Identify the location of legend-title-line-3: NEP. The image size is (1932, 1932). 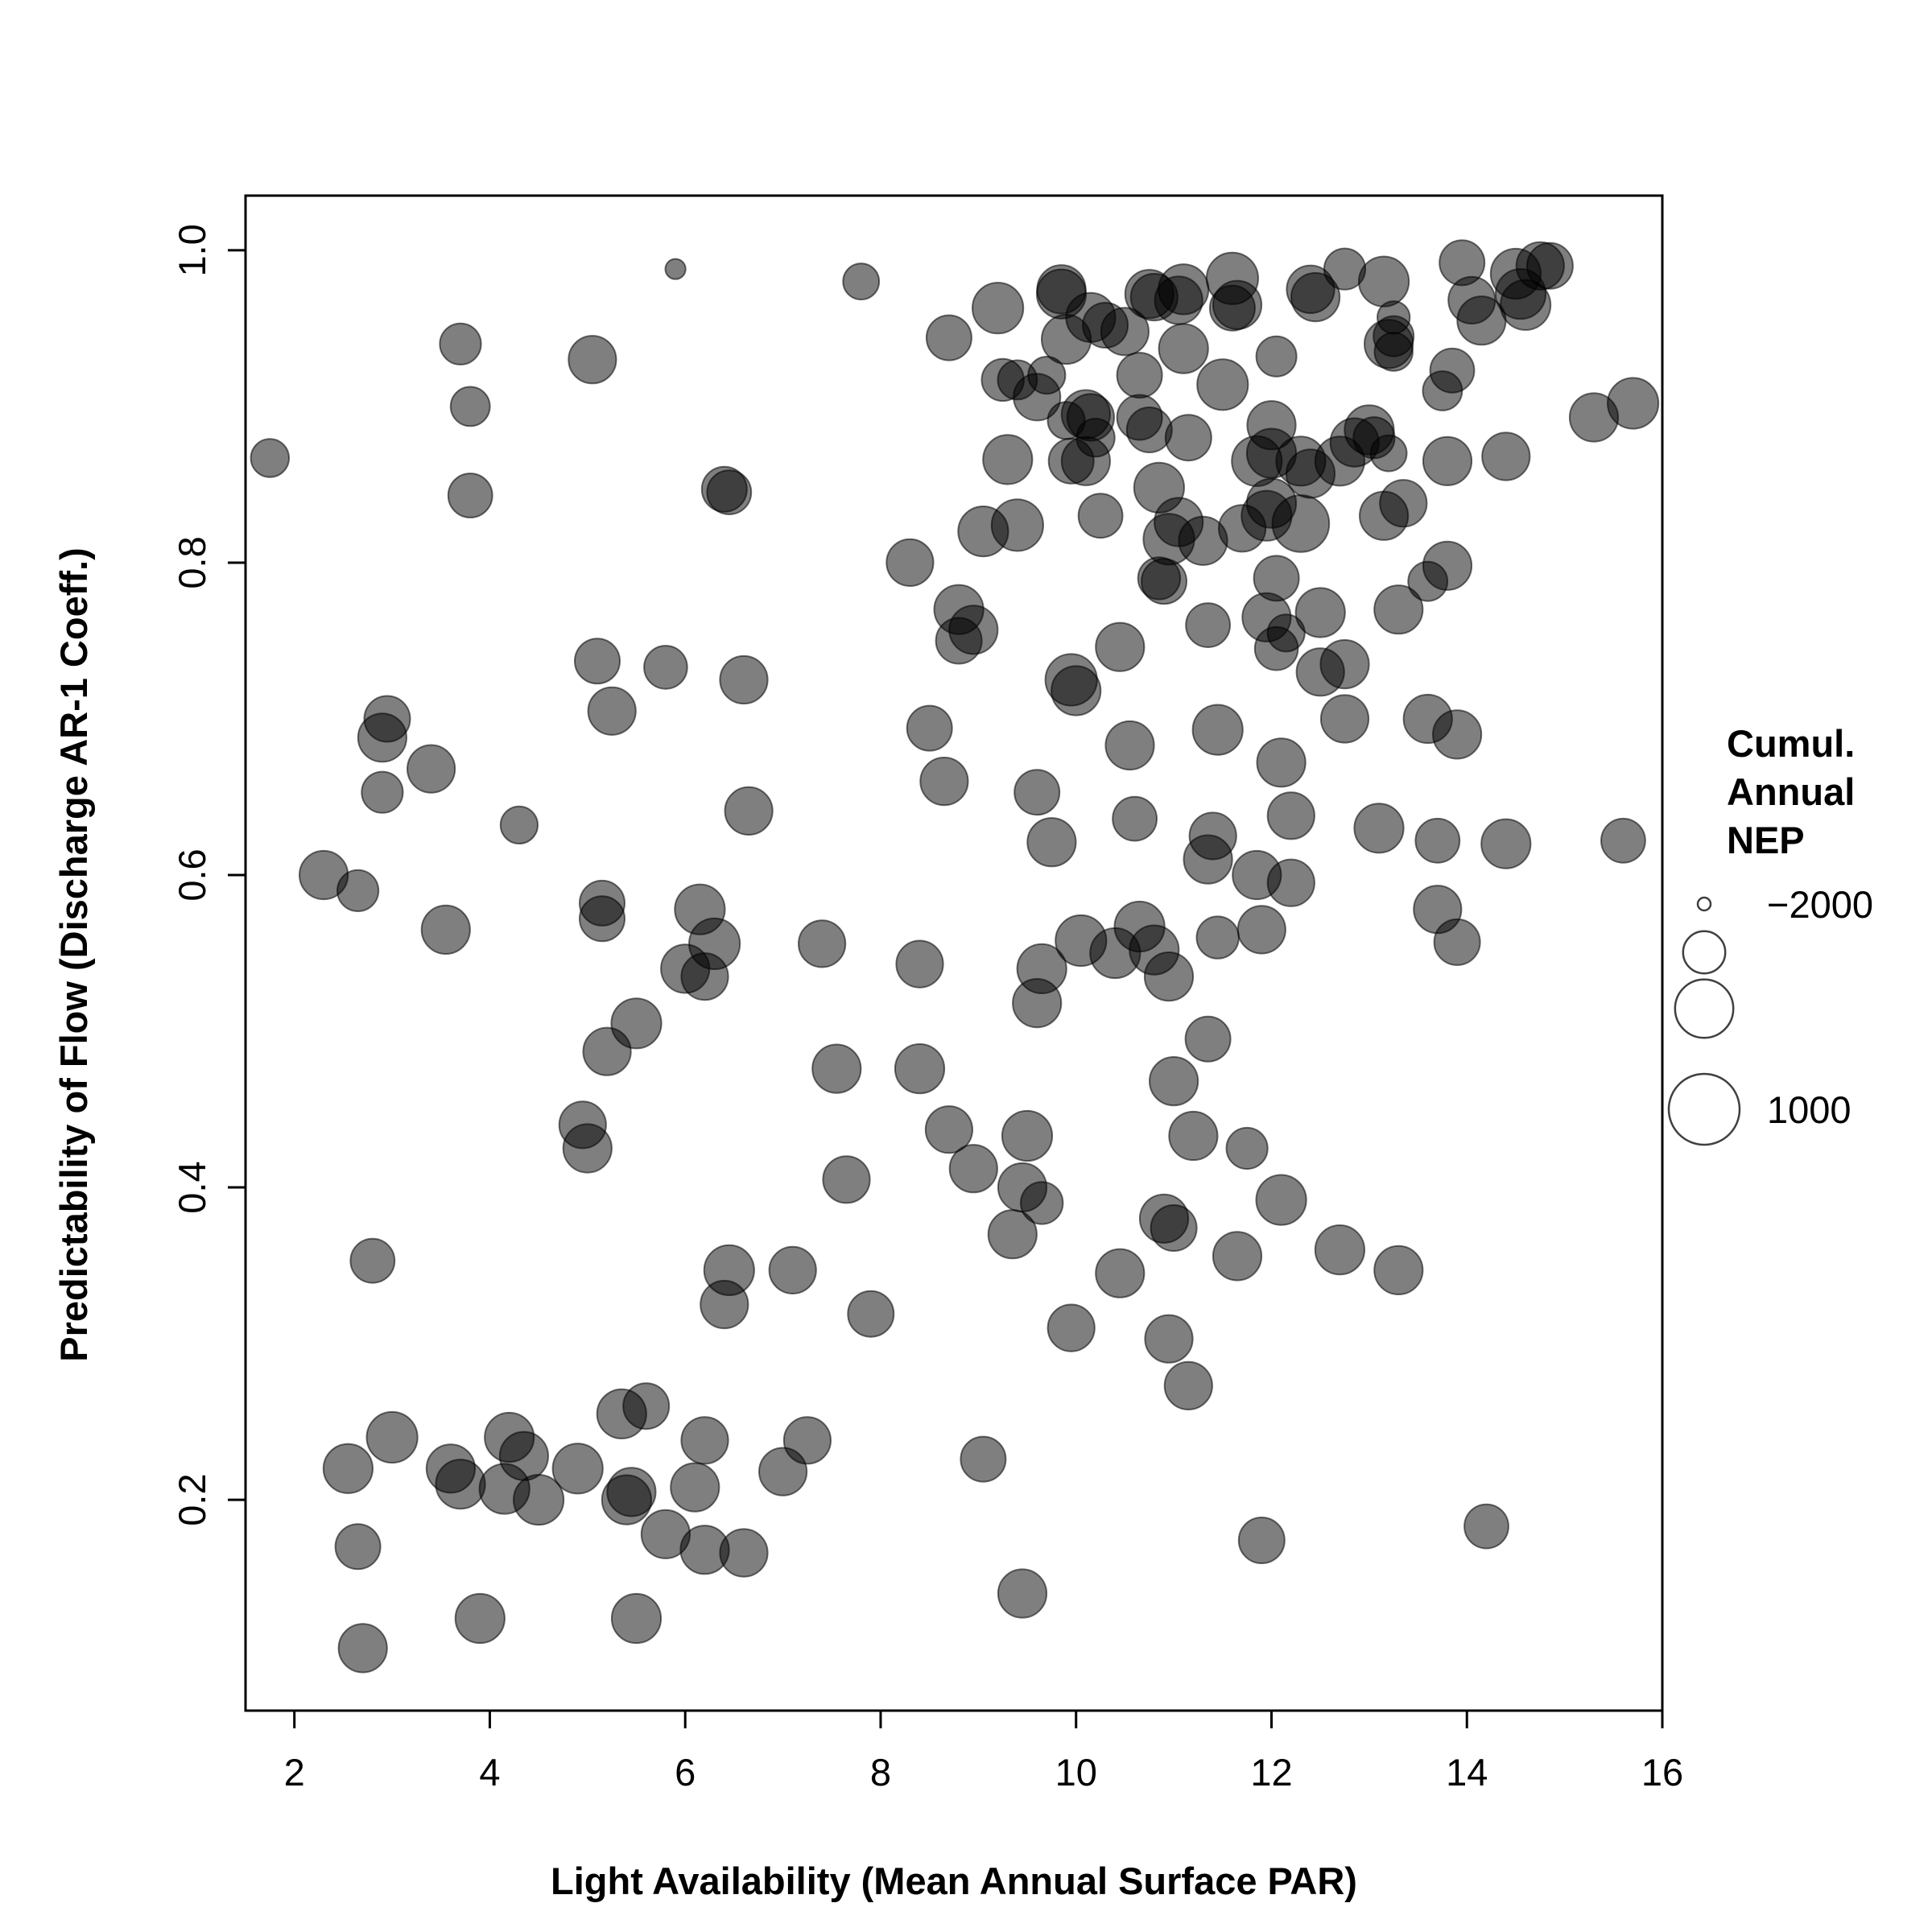
(1766, 840).